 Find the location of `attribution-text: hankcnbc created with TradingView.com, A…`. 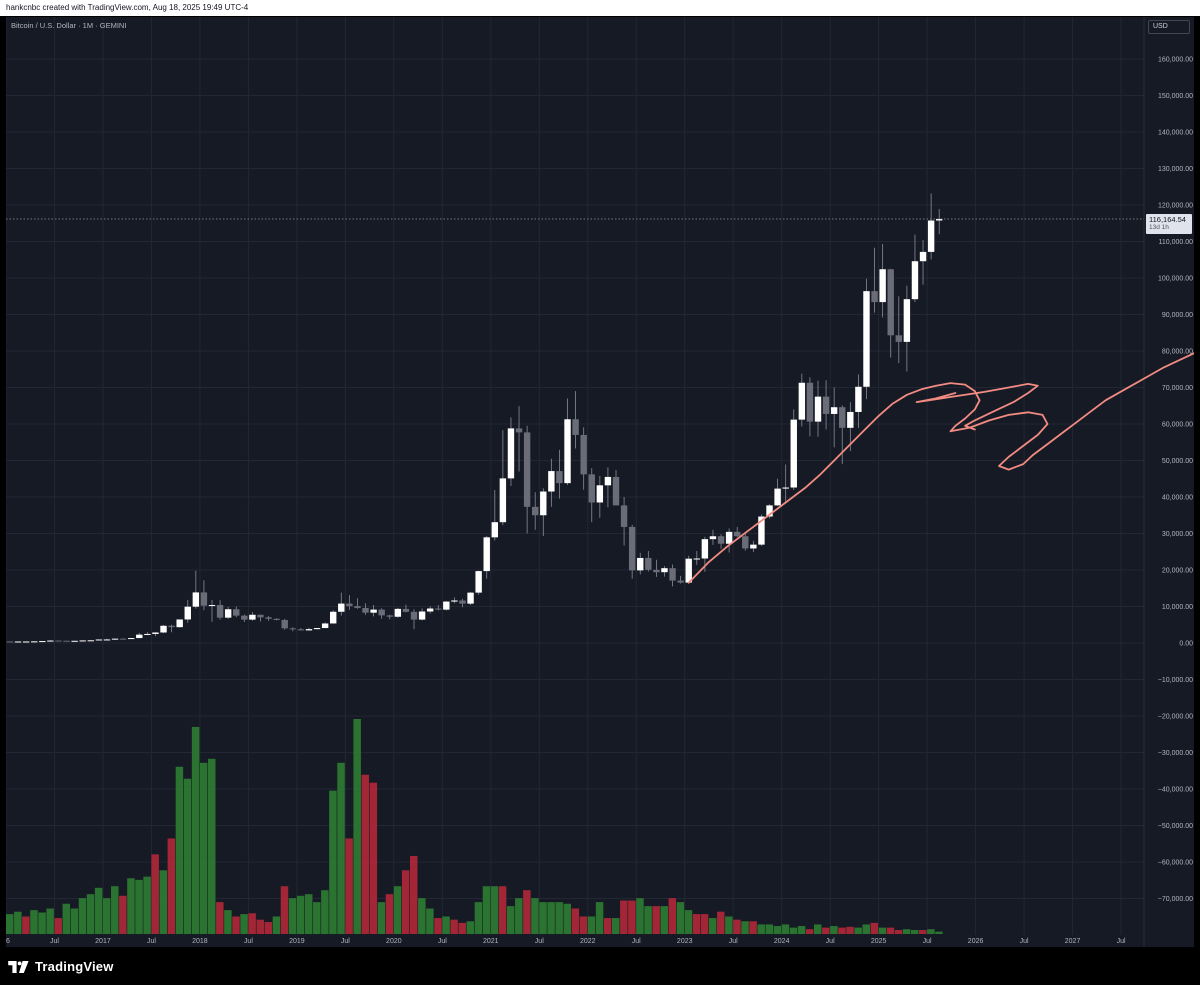

attribution-text: hankcnbc created with TradingView.com, A… is located at coordinates (127, 7).